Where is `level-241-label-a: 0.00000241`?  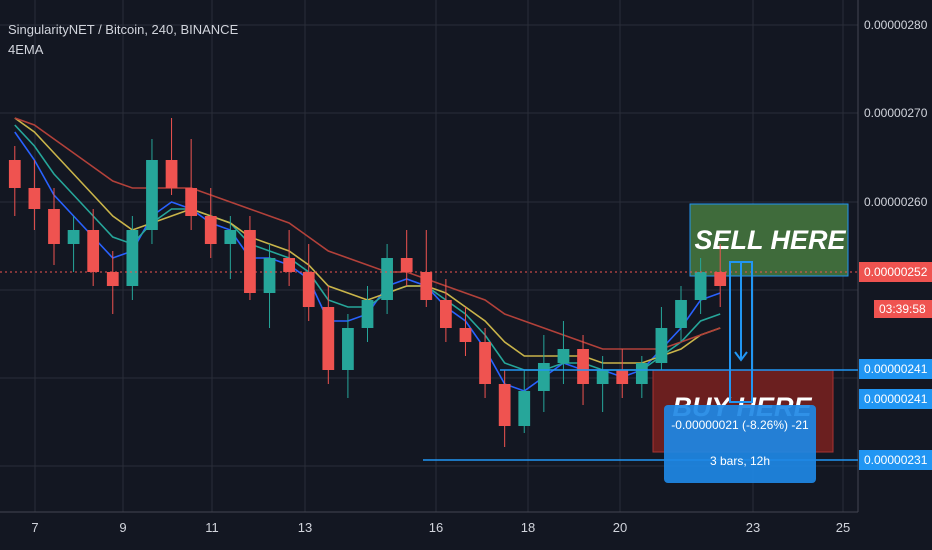 level-241-label-a: 0.00000241 is located at coordinates (896, 369).